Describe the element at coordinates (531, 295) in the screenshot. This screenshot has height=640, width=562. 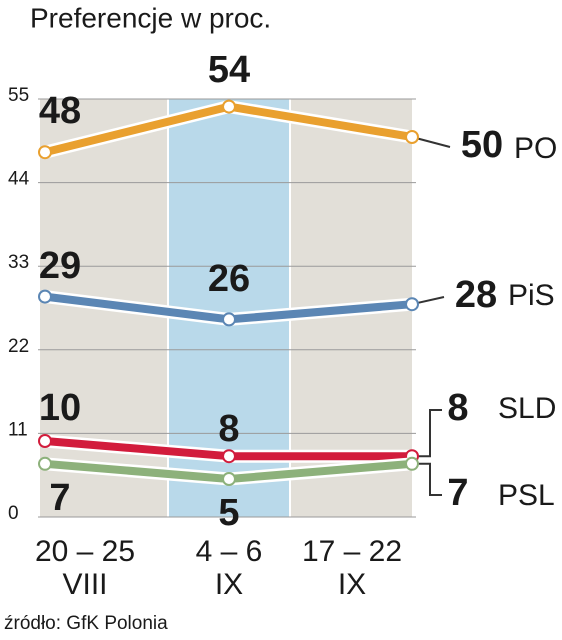
I see `legend-label: PiS` at that location.